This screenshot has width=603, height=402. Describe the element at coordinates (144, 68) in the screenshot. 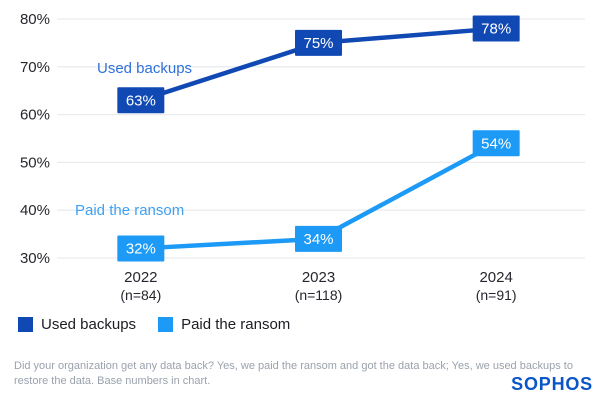

I see `series-inline-label: Used backups` at that location.